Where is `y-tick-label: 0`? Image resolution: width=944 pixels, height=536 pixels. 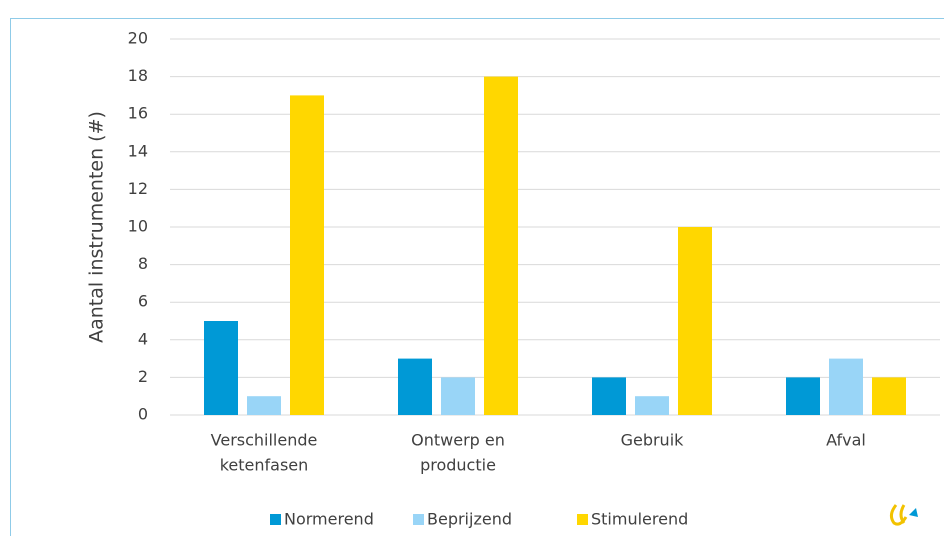 y-tick-label: 0 is located at coordinates (143, 414).